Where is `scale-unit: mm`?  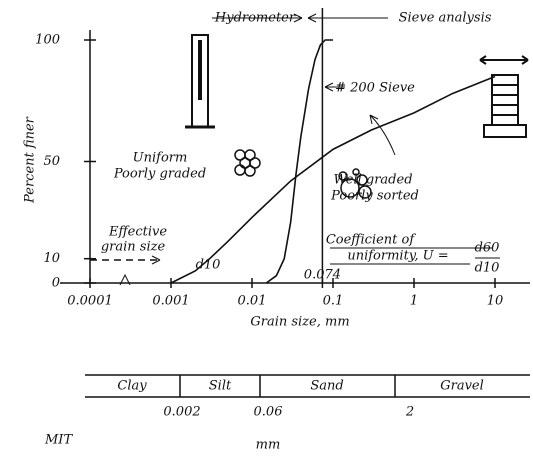 scale-unit: mm is located at coordinates (268, 445).